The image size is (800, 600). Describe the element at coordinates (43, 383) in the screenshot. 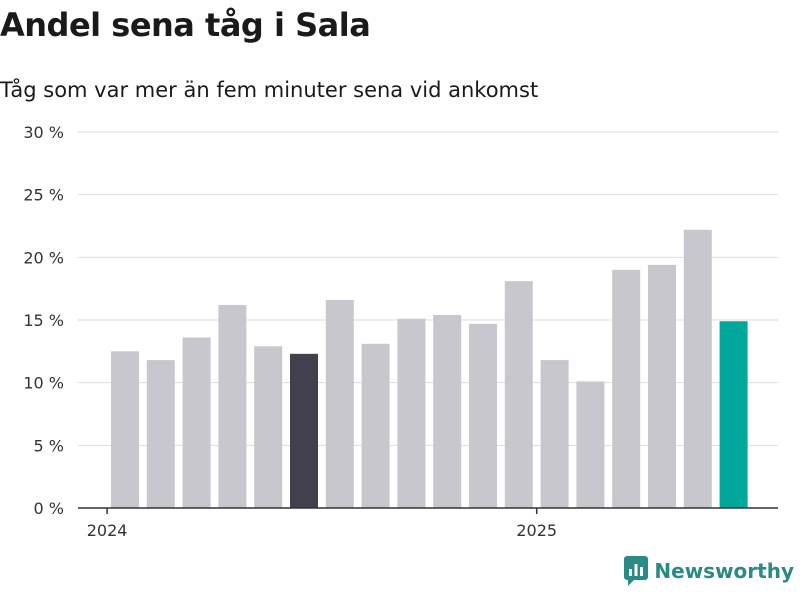

I see `y-tick-label: 10 %` at that location.